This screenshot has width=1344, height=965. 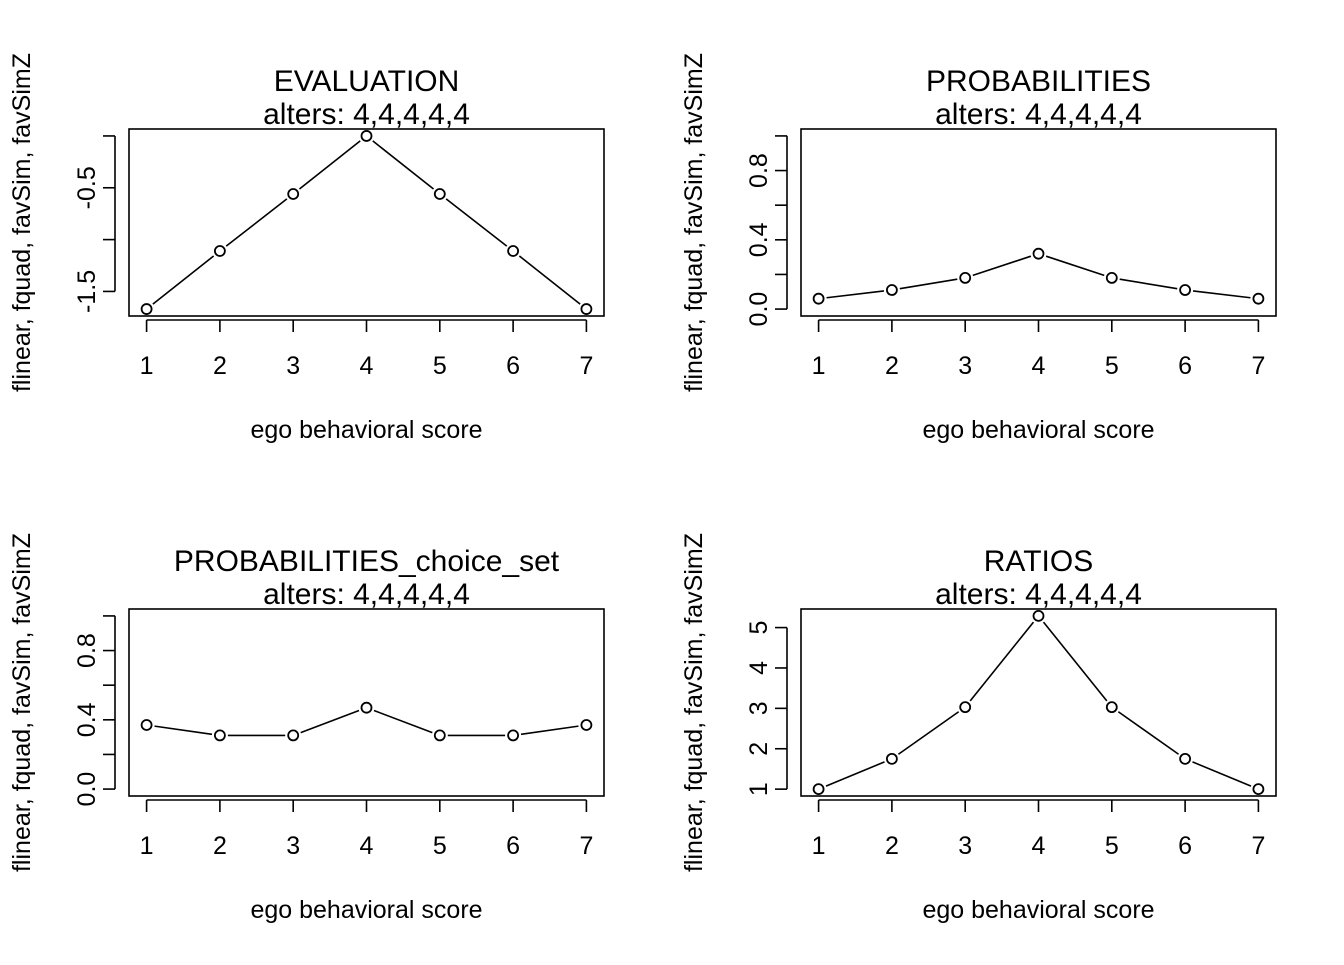 What do you see at coordinates (759, 708) in the screenshot?
I see `y-tick-label: 3` at bounding box center [759, 708].